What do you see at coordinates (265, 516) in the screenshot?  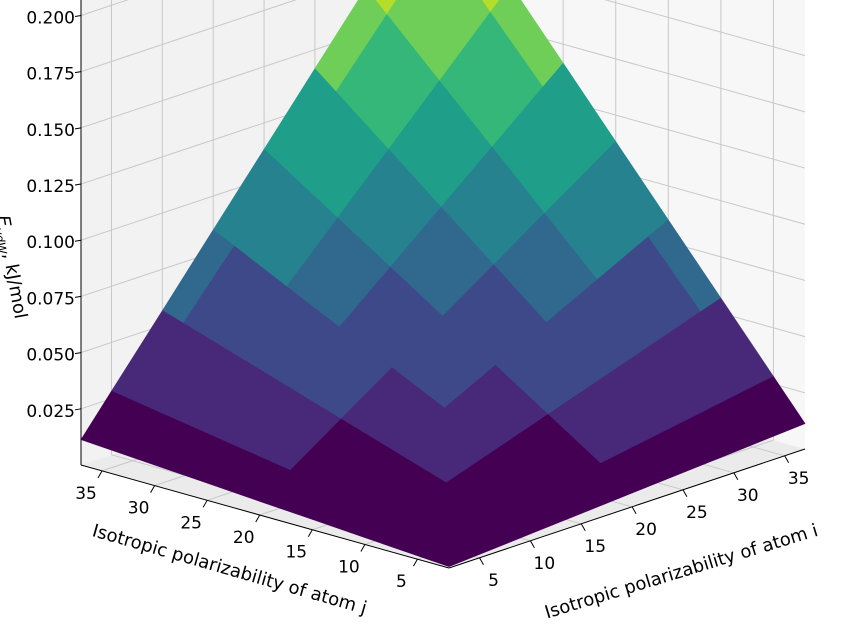 I see `y-axis-line` at bounding box center [265, 516].